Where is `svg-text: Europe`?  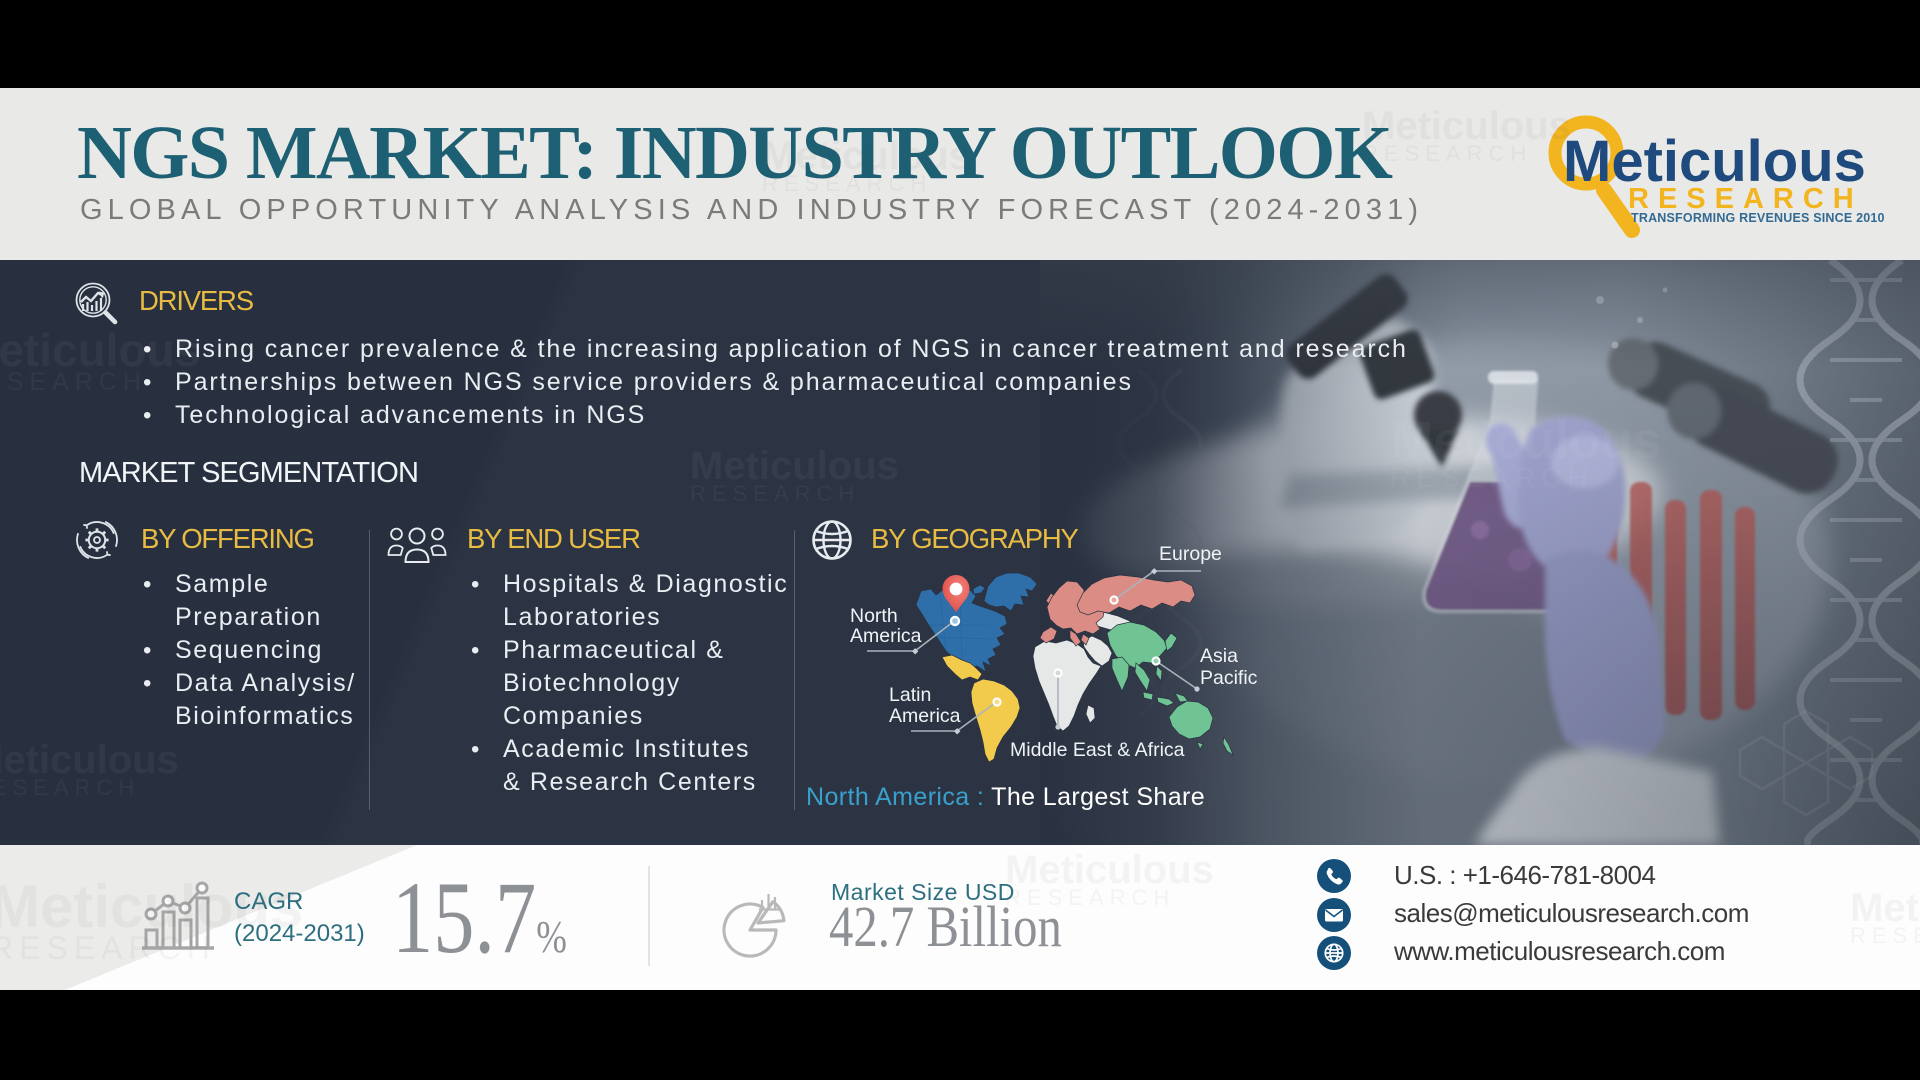 svg-text: Europe is located at coordinates (1190, 554).